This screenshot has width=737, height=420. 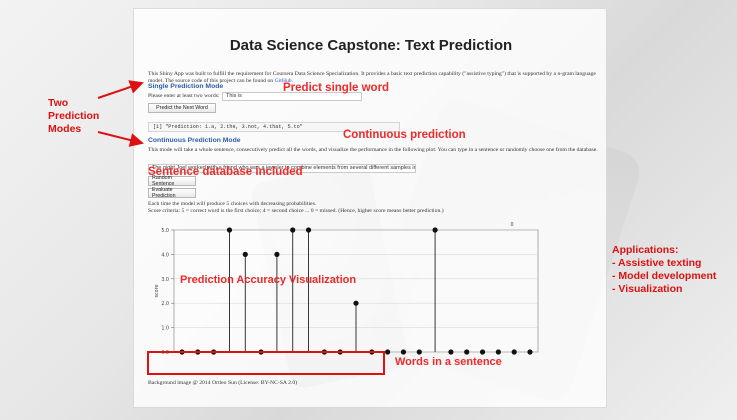 I want to click on annotation-two-modes: Two Prediction Modes, so click(x=73, y=116).